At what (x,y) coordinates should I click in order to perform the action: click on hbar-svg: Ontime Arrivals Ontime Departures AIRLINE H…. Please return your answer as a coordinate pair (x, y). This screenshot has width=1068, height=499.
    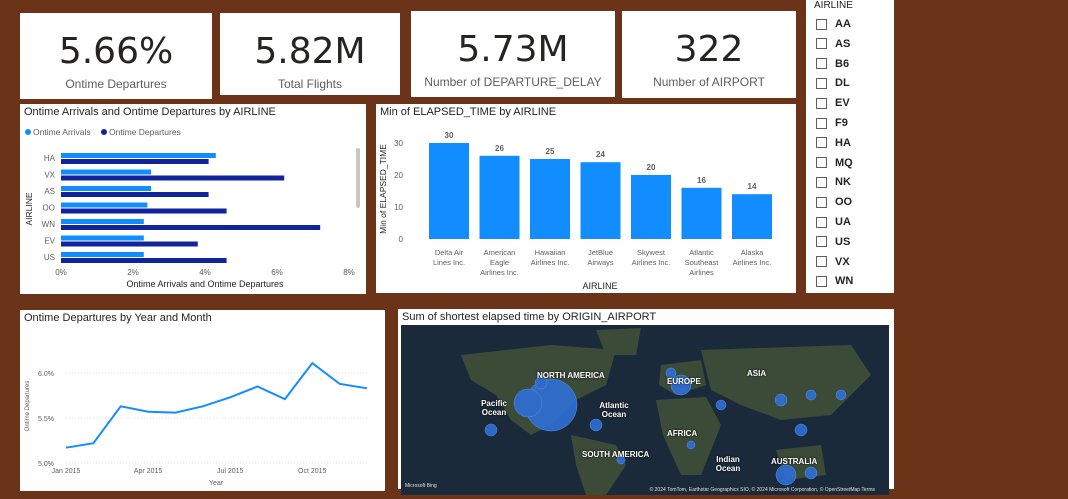
    Looking at the image, I should click on (192, 208).